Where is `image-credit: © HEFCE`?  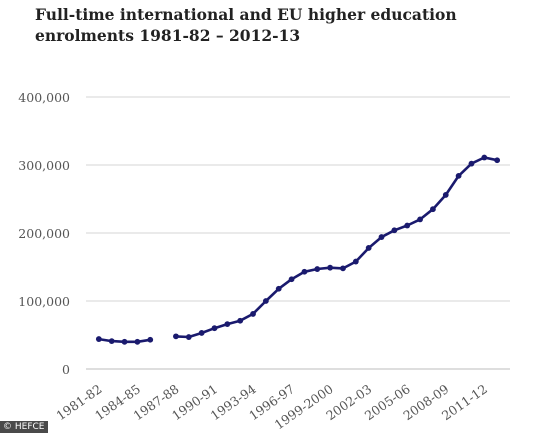
image-credit: © HEFCE is located at coordinates (24, 427).